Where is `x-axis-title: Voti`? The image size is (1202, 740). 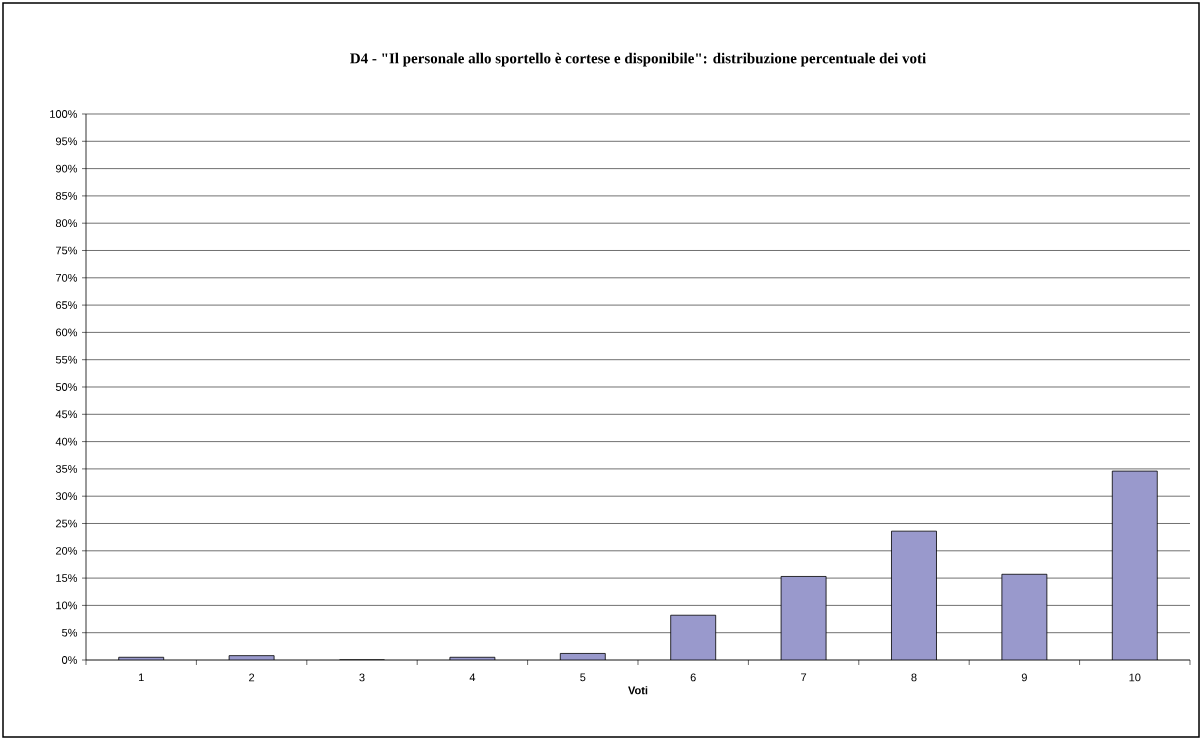 x-axis-title: Voti is located at coordinates (638, 690).